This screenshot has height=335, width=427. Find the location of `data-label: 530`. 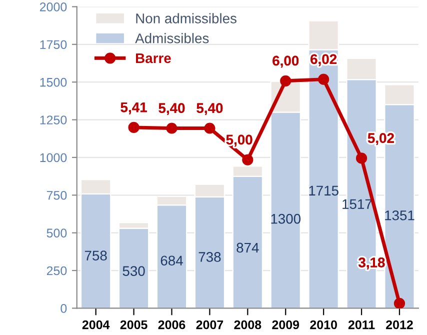

data-label: 530 is located at coordinates (133, 271).